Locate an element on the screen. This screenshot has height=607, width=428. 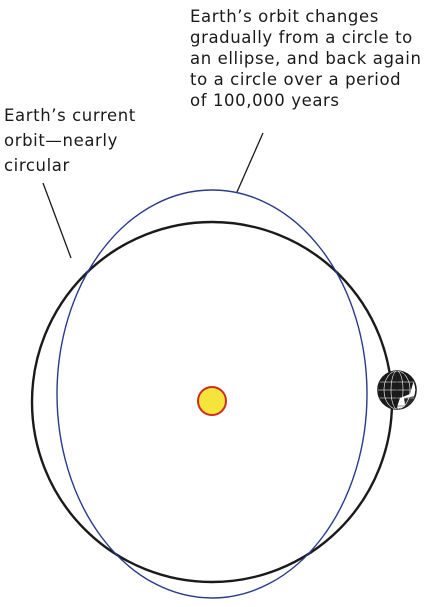
changing-orbit-label-line-1: Earth’s orbit changes is located at coordinates (284, 16).